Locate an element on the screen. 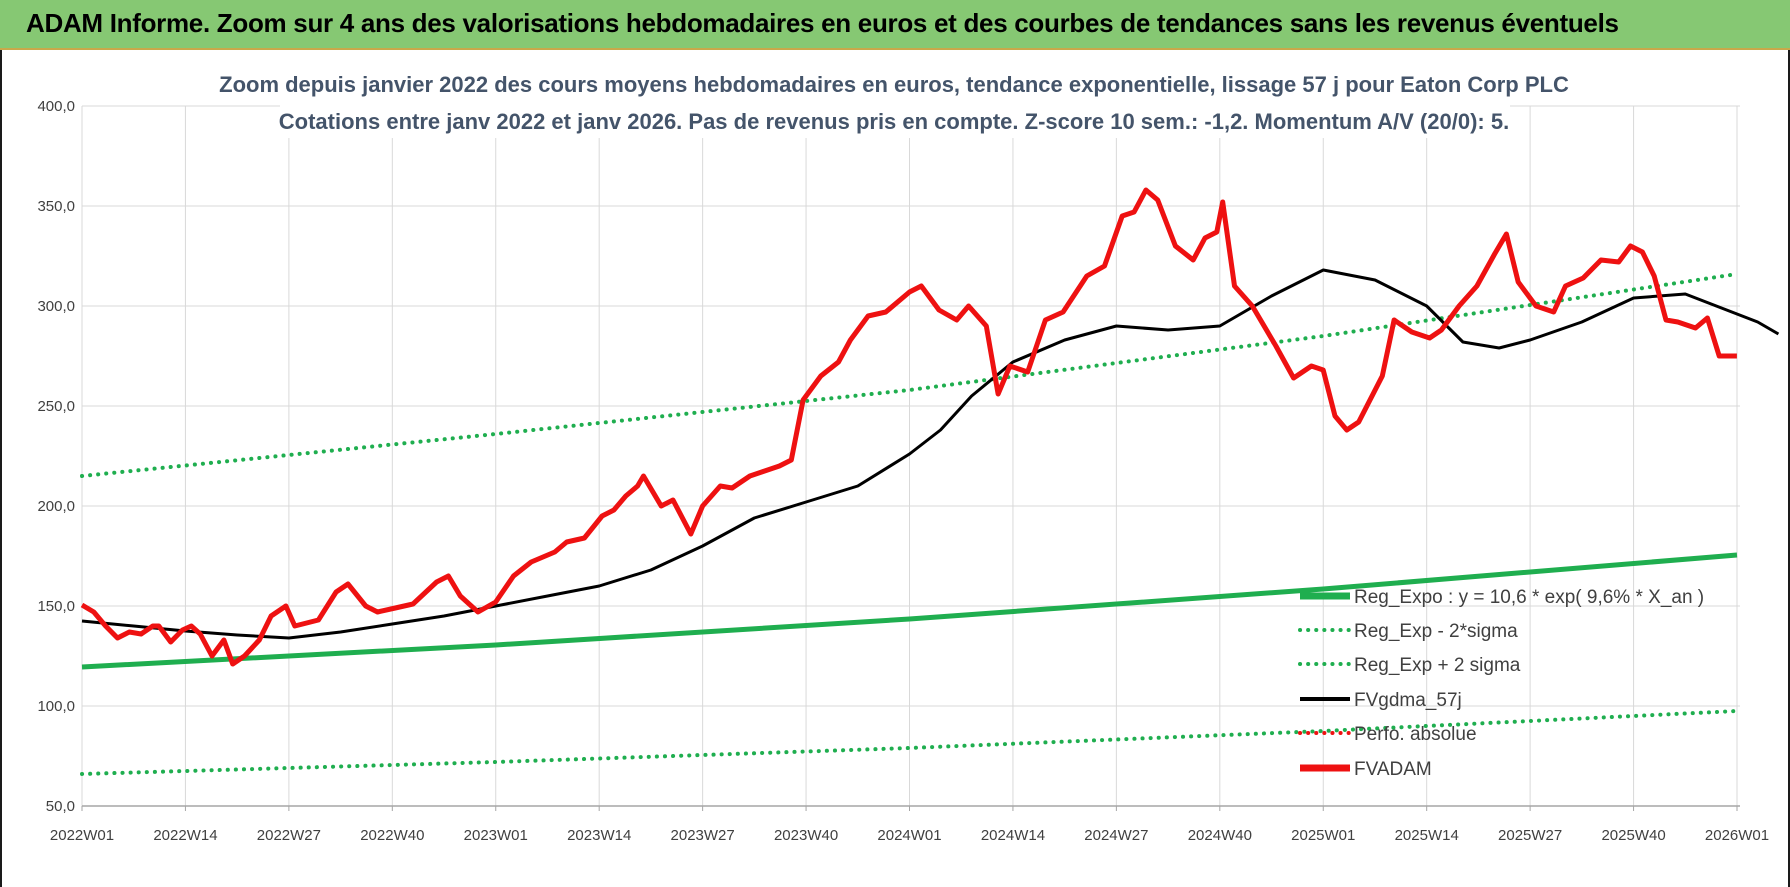  x-tick-label: 2025W40 is located at coordinates (1633, 835).